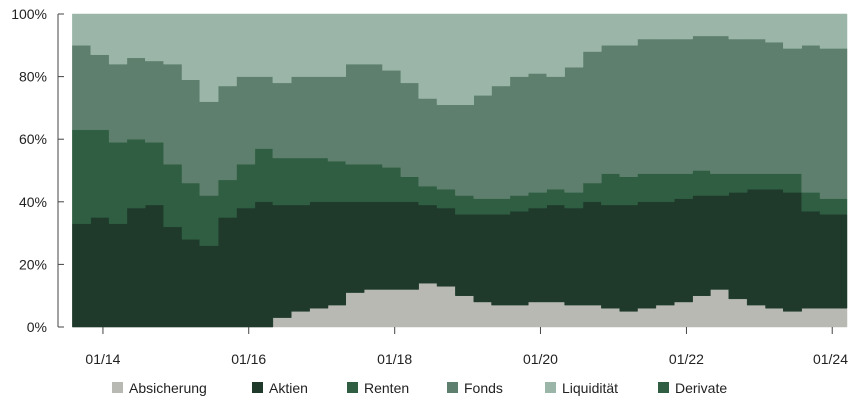  What do you see at coordinates (248, 359) in the screenshot?
I see `x-tick-label: 01/16` at bounding box center [248, 359].